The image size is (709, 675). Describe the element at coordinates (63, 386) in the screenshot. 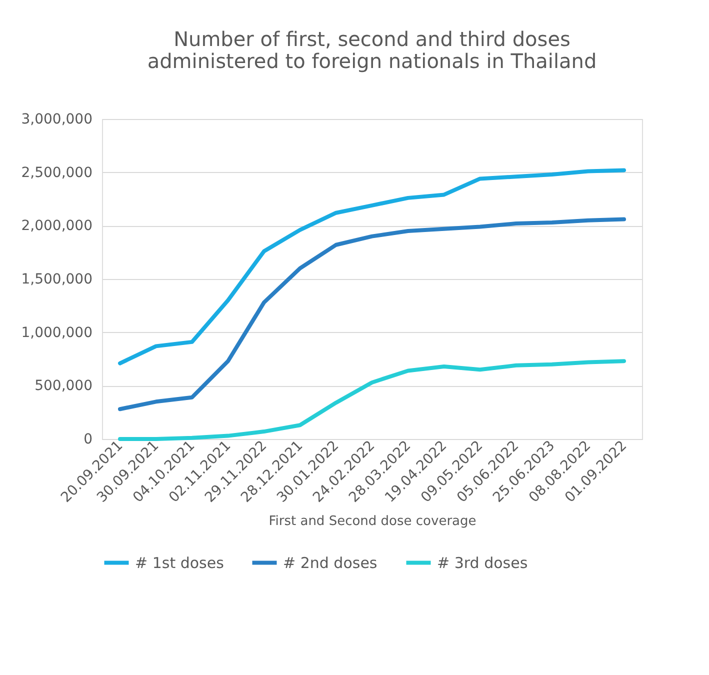

I see `y-tick-label: 500,000` at that location.